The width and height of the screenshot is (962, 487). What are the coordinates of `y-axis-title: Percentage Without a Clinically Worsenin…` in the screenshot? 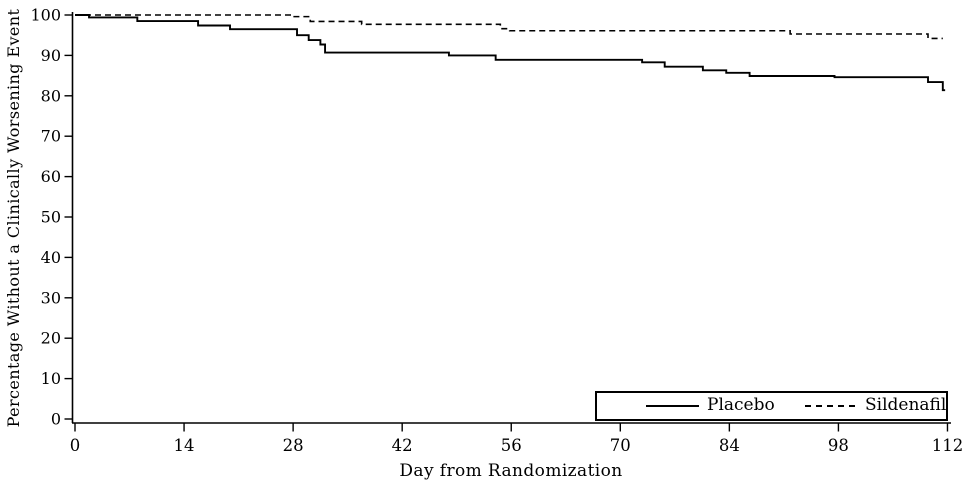 It's located at (13, 218).